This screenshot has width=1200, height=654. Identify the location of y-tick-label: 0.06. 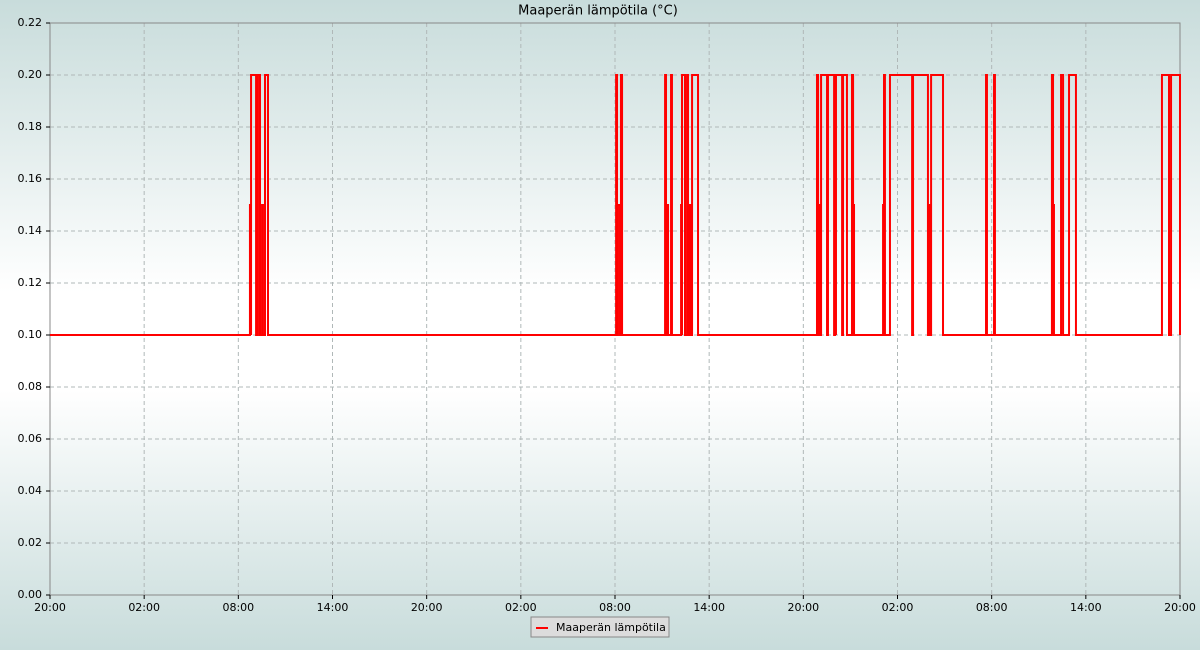
(30, 438).